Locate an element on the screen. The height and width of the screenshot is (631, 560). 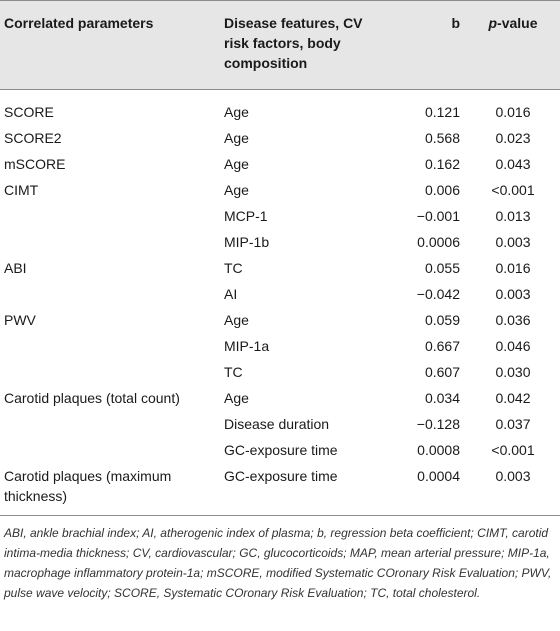
header-correlated-parameters: Correlated parameters is located at coordinates (79, 23).